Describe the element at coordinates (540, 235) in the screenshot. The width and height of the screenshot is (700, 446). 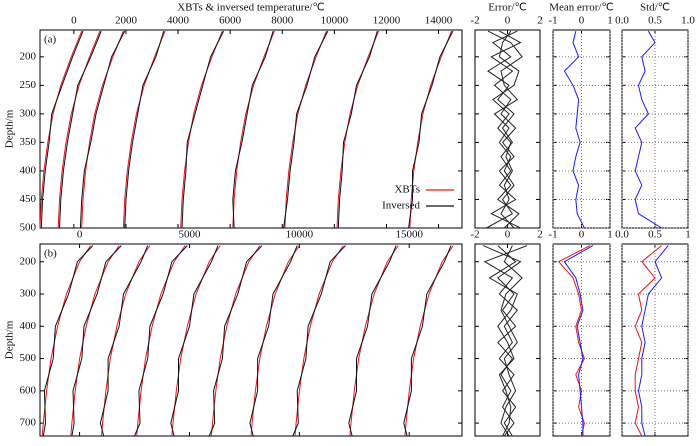
I see `x-tick-label: 2` at that location.